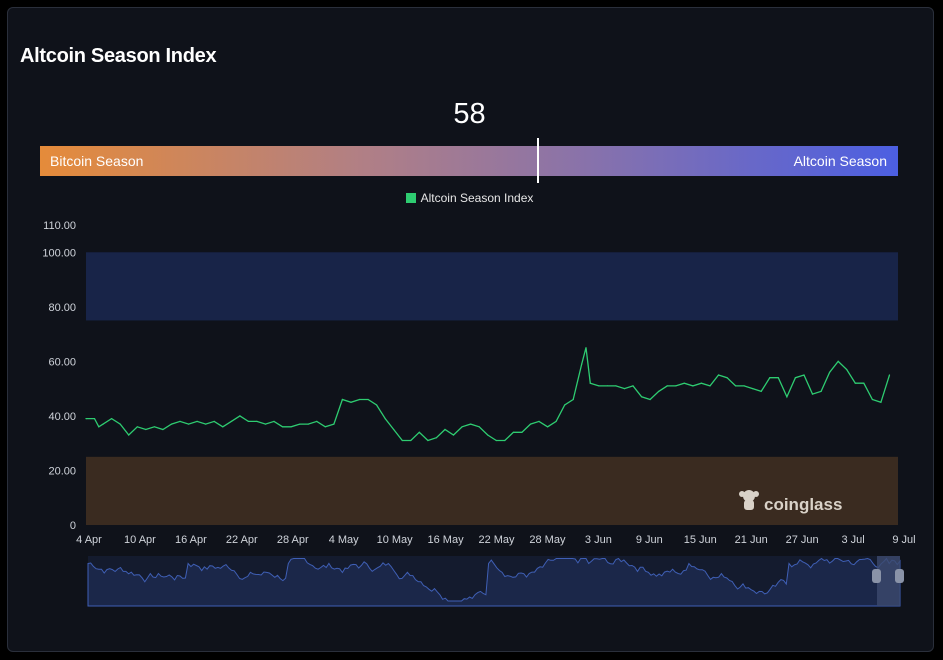 The width and height of the screenshot is (943, 660). I want to click on chart-title: Altcoin Season Index, so click(118, 56).